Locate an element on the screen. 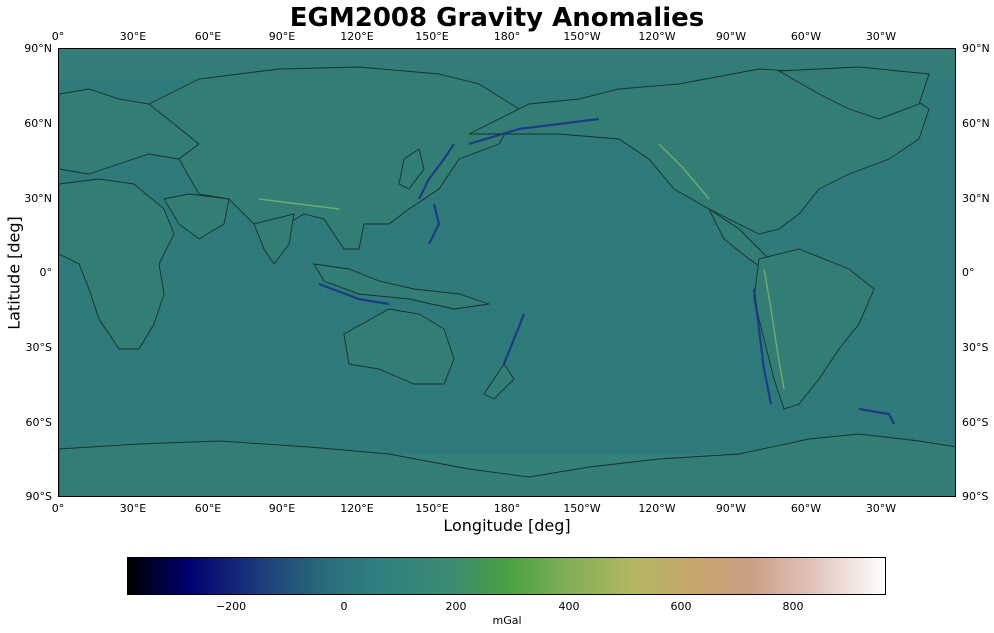  y-tick-right-6: 90°S is located at coordinates (975, 496).